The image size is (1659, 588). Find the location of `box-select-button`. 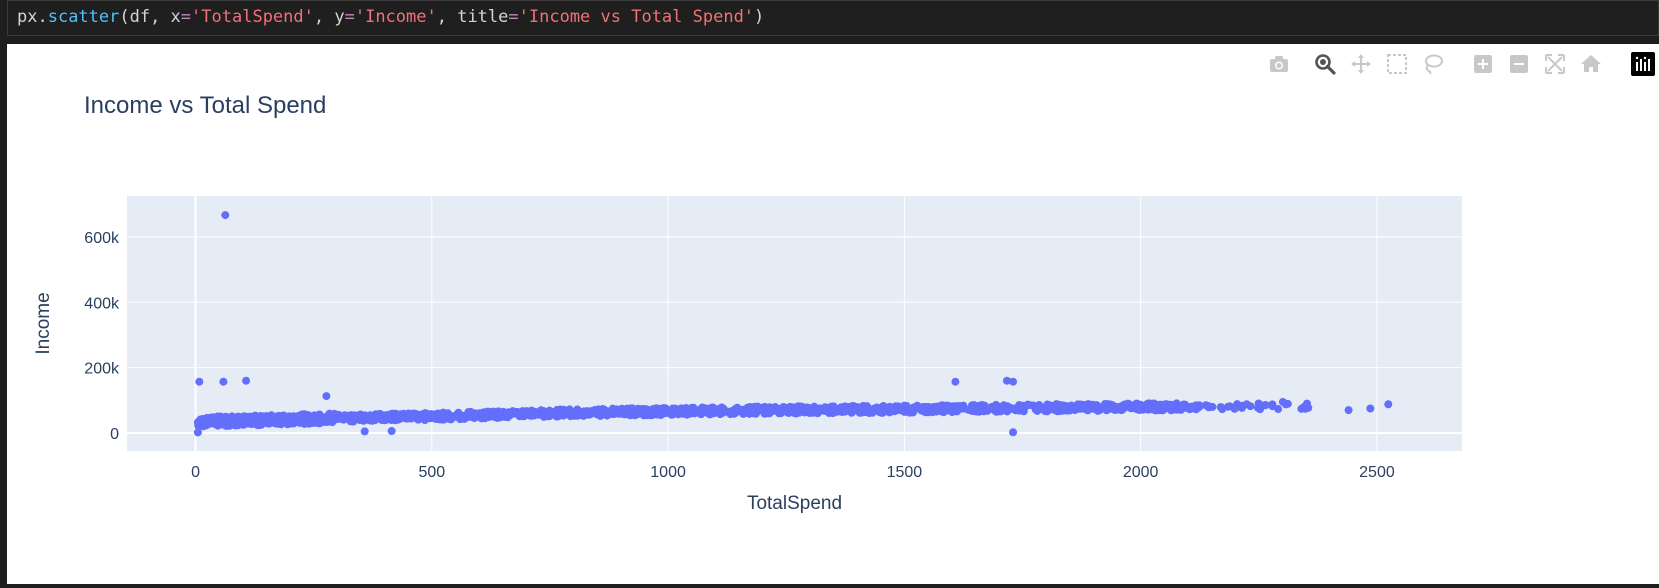

box-select-button is located at coordinates (1397, 64).